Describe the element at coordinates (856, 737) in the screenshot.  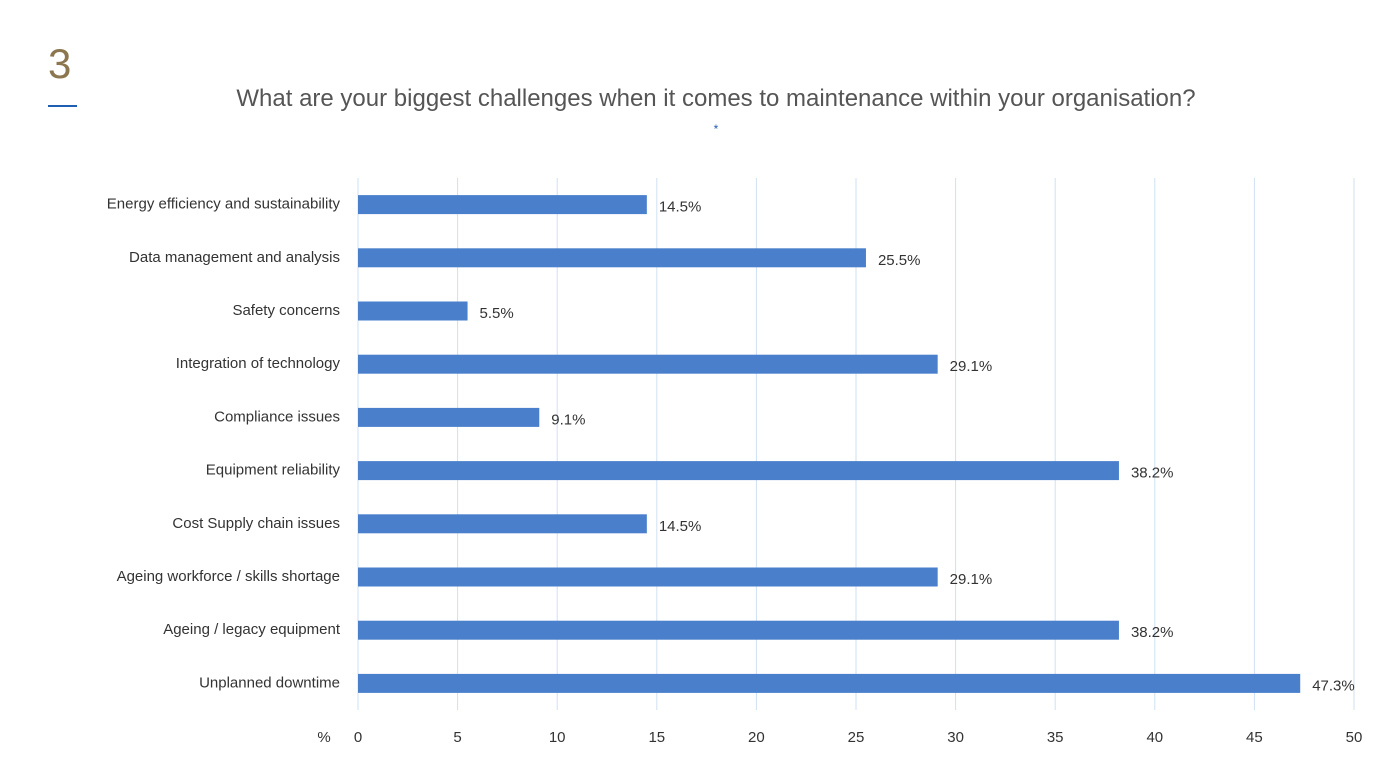
I see `x-tick-label: 25` at that location.